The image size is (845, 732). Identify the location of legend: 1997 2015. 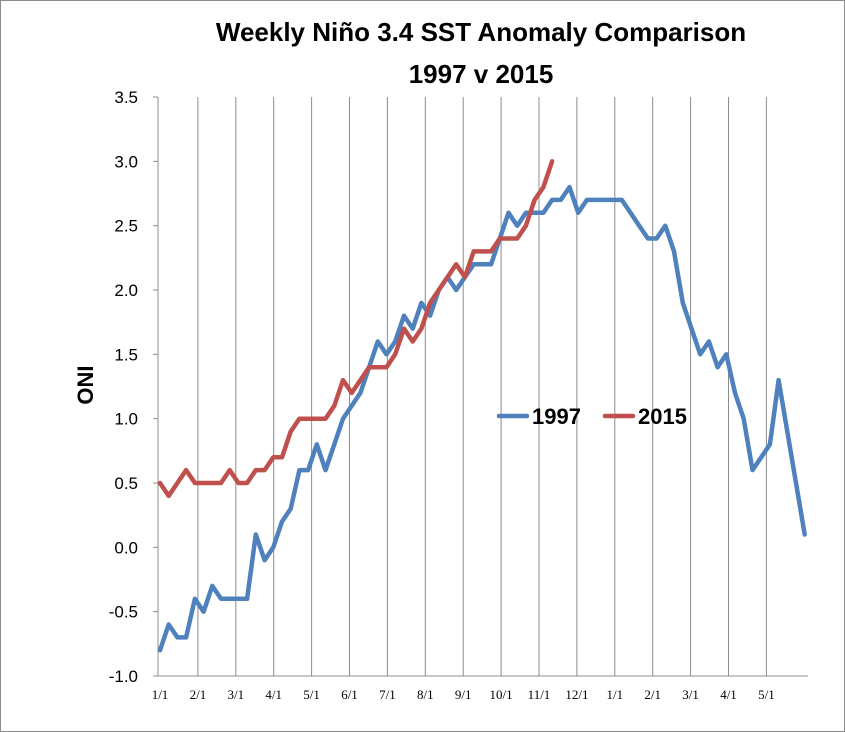
(591, 416).